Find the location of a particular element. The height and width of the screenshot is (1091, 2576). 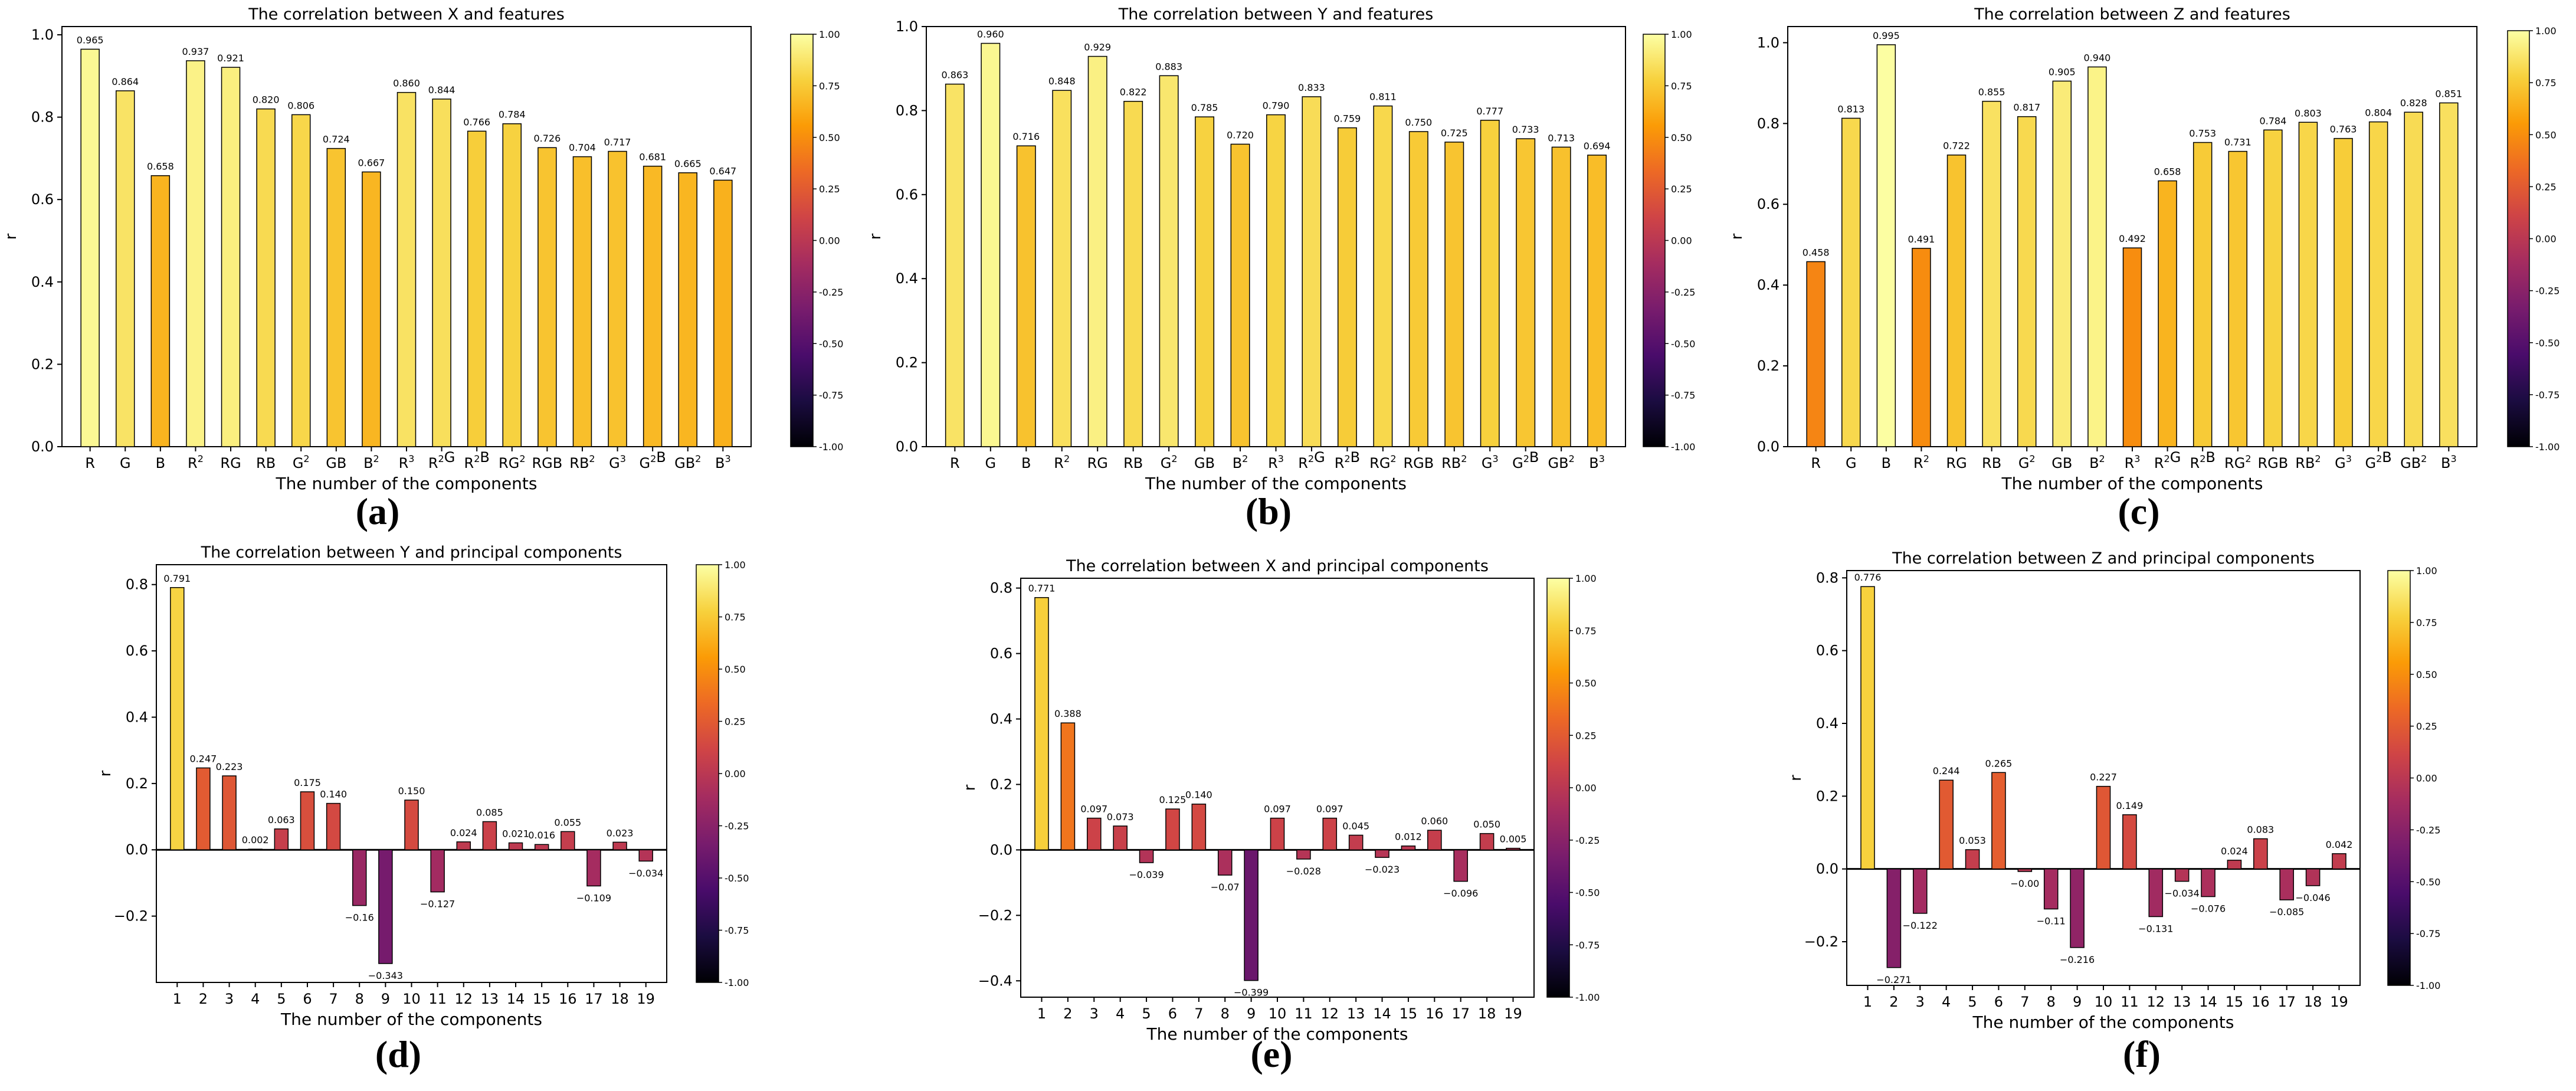

panel-letter-b: (b) is located at coordinates (1268, 511).